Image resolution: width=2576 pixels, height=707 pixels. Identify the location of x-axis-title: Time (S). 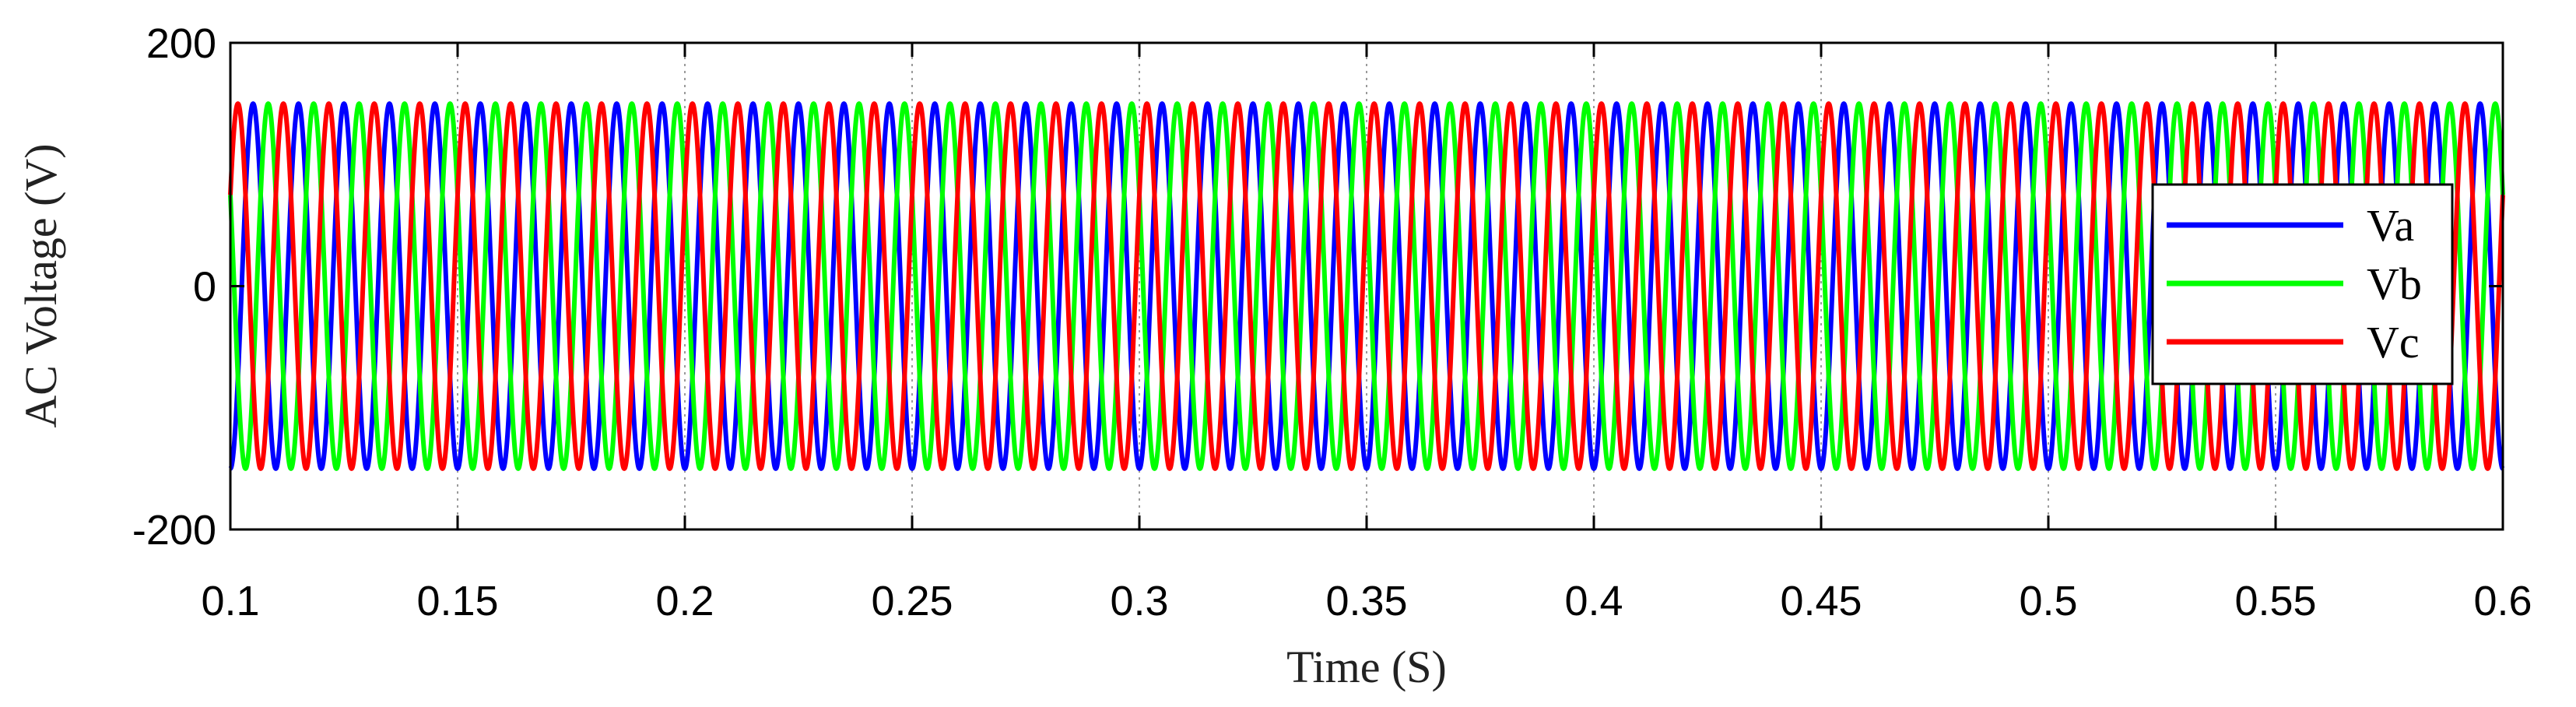
(1367, 667).